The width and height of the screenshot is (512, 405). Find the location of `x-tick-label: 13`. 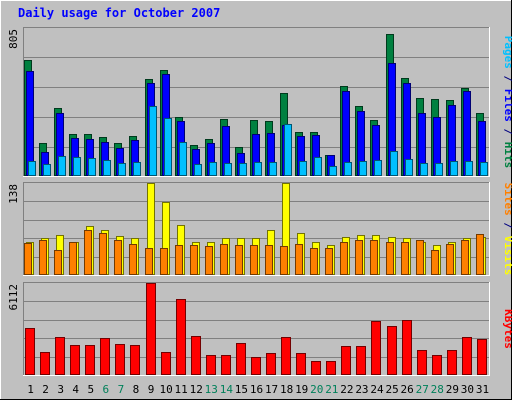

x-tick-label: 13 is located at coordinates (211, 389).